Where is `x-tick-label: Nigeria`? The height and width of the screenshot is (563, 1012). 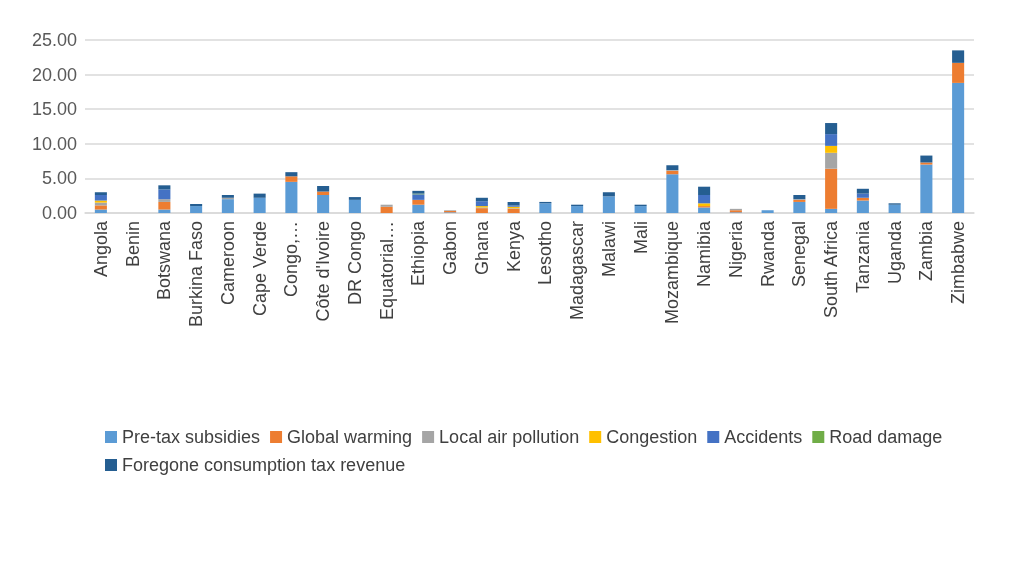
x-tick-label: Nigeria is located at coordinates (735, 249).